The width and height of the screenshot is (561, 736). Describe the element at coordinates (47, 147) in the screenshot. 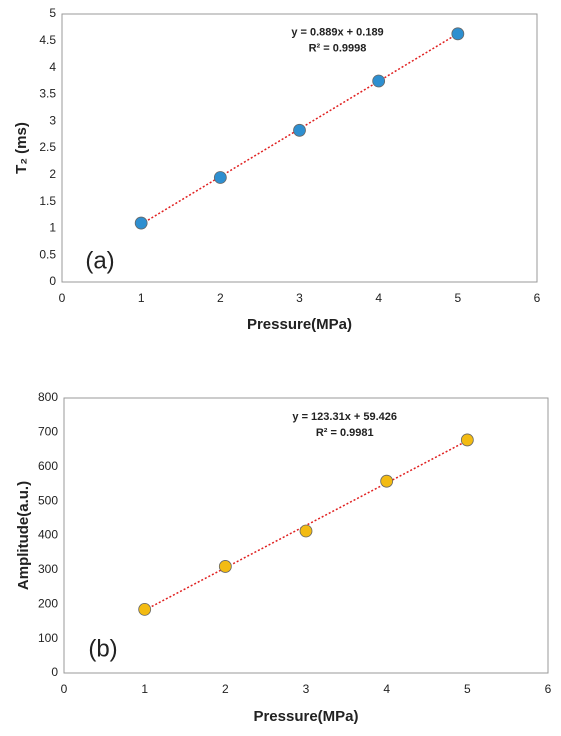

I see `y-tick-label: 2.5` at that location.